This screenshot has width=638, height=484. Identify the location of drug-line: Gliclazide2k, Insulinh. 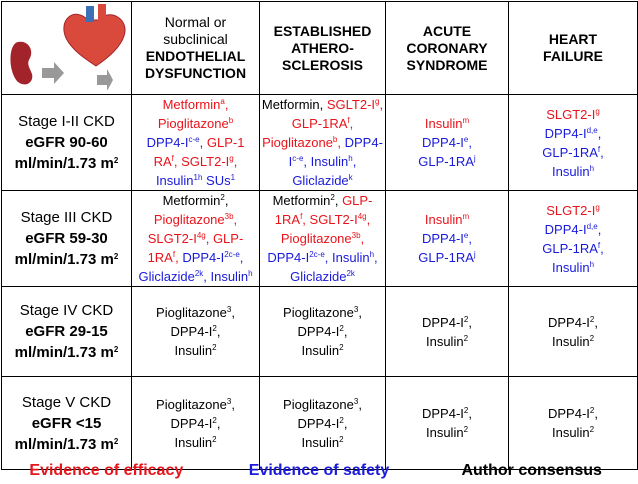
(195, 276).